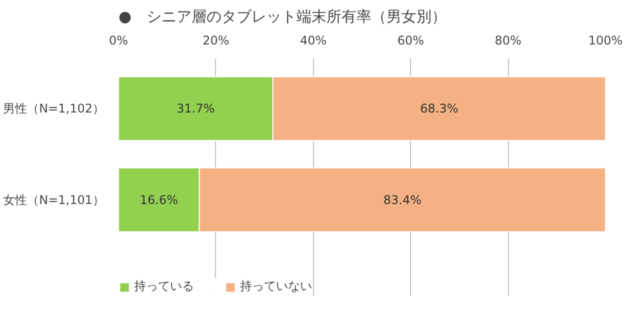  What do you see at coordinates (410, 41) in the screenshot?
I see `x-tick-label: 60%` at bounding box center [410, 41].